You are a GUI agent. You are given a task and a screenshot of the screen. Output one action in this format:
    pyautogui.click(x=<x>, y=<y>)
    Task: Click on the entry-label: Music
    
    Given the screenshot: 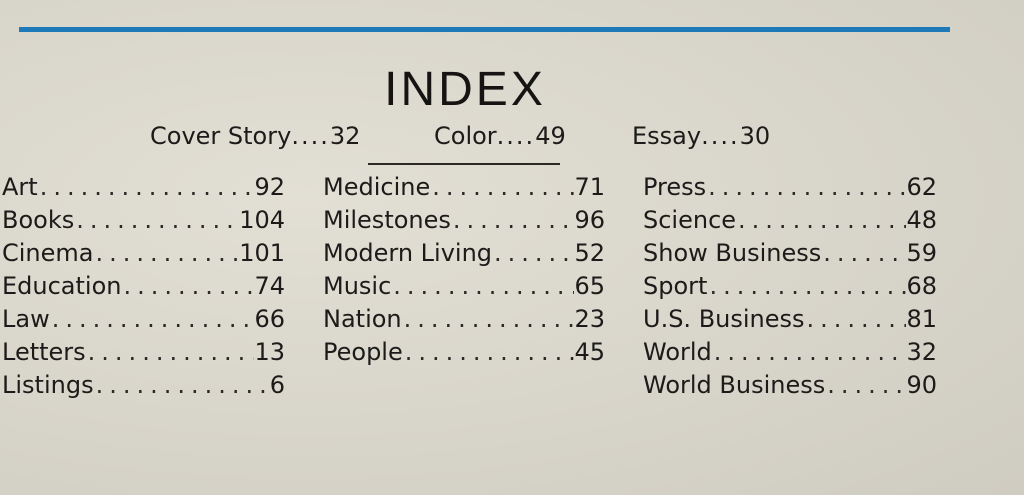 What is the action you would take?
    pyautogui.click(x=357, y=286)
    